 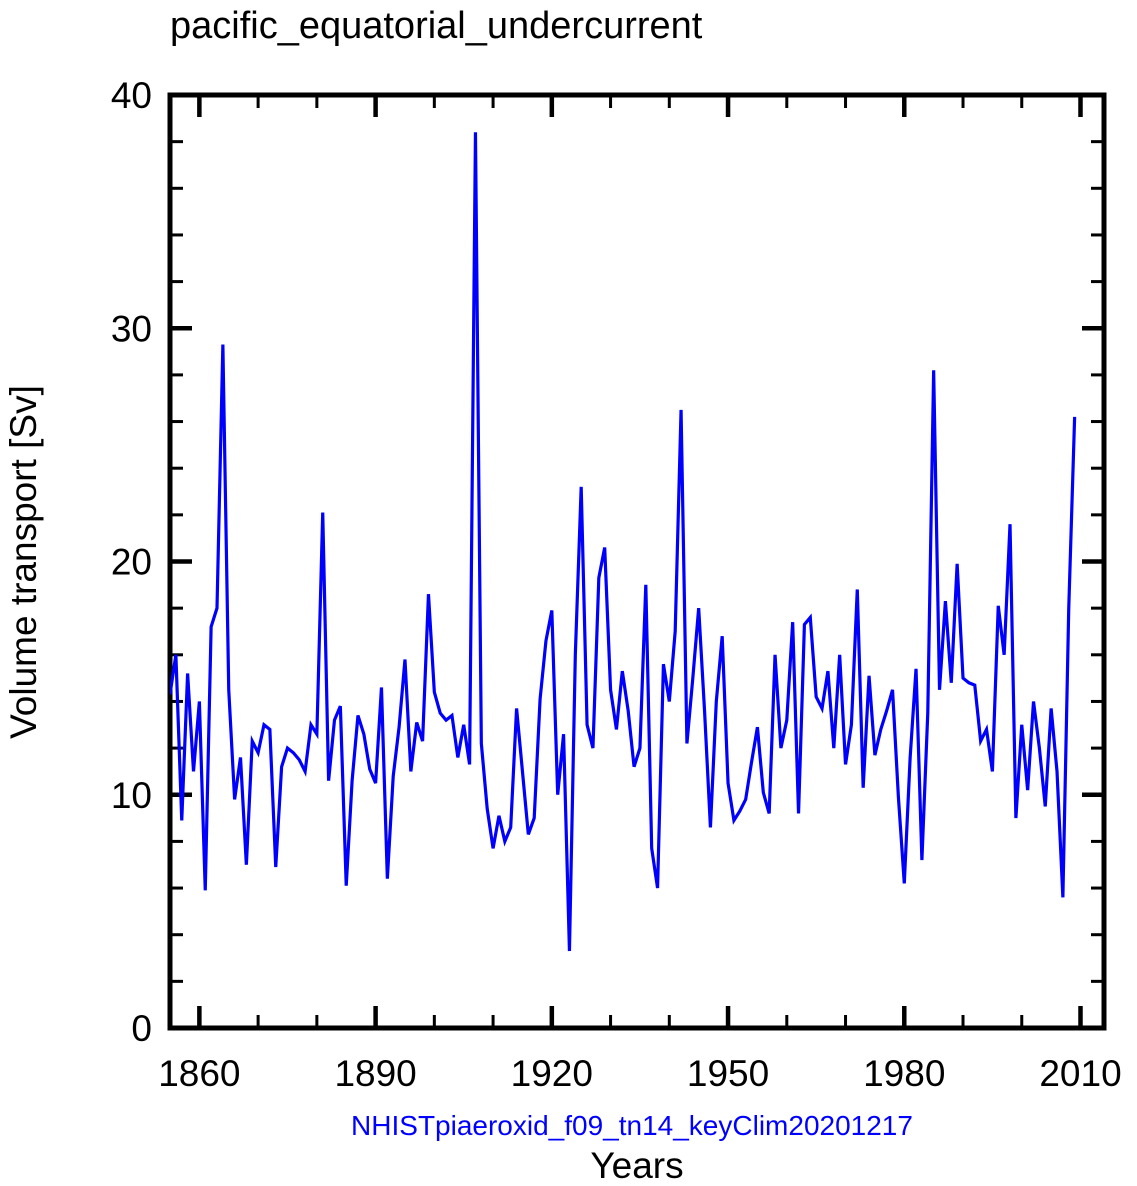 I want to click on x-tick-label: 1860, so click(x=199, y=1073).